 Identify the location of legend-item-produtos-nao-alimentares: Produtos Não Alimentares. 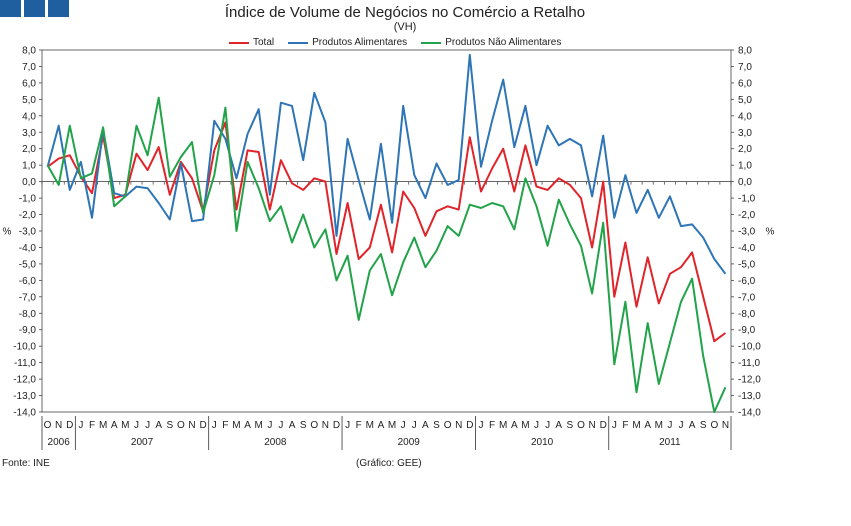
(491, 42).